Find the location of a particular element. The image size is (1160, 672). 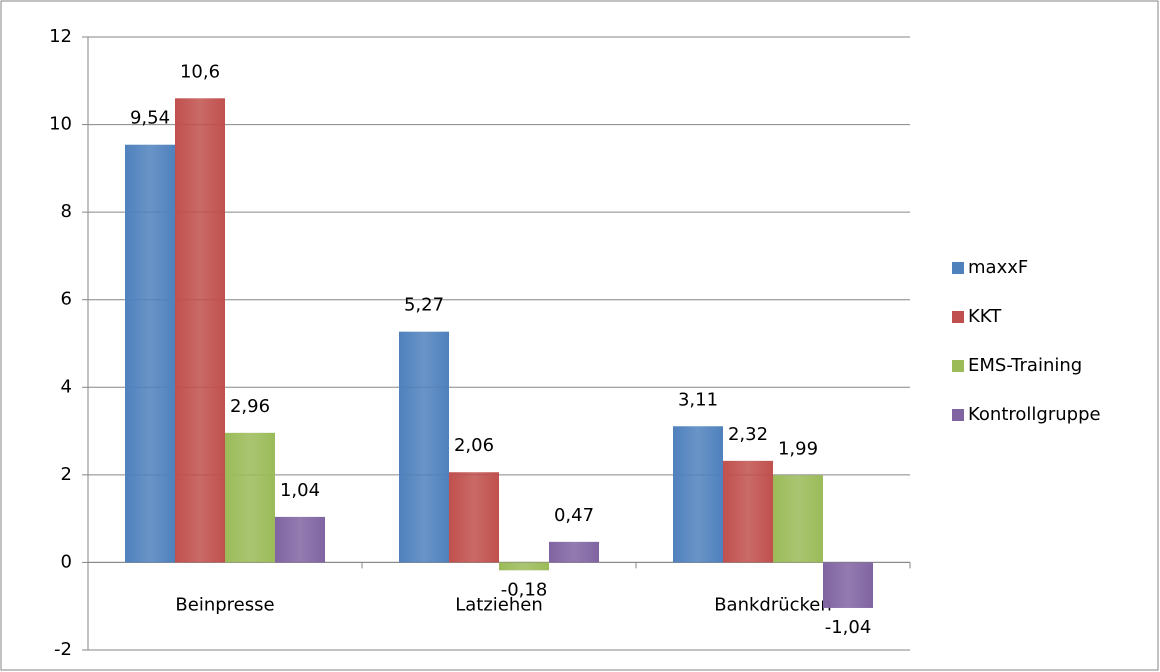

value-label: 2,32 is located at coordinates (748, 434).